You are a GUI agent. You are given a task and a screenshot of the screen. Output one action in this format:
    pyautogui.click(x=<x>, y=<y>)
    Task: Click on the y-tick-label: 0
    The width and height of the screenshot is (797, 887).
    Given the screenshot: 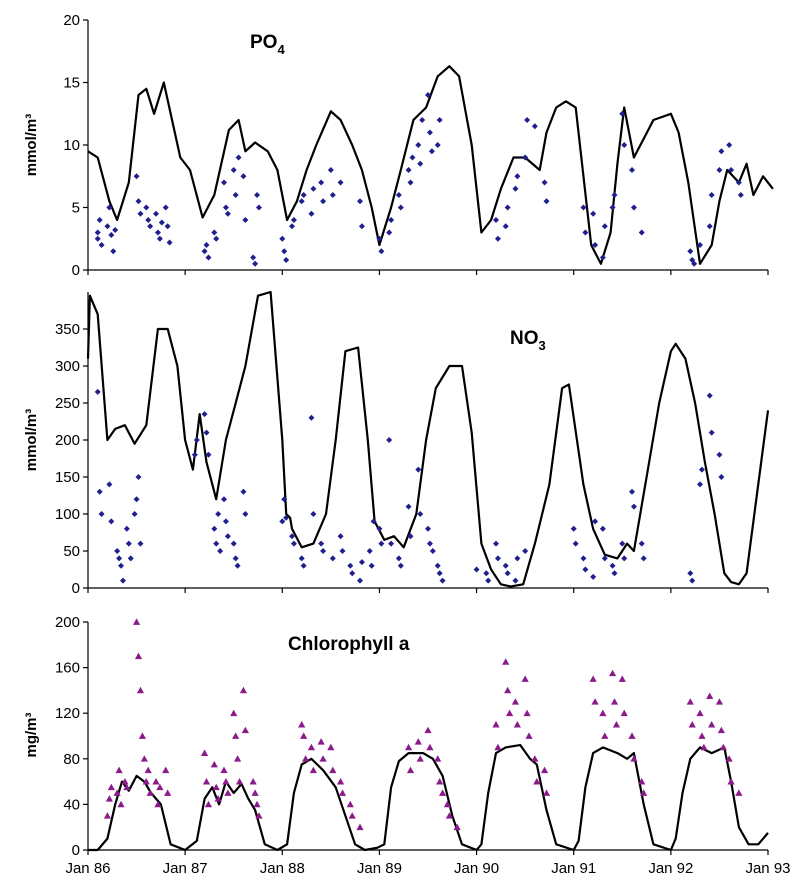 What is the action you would take?
    pyautogui.click(x=76, y=850)
    